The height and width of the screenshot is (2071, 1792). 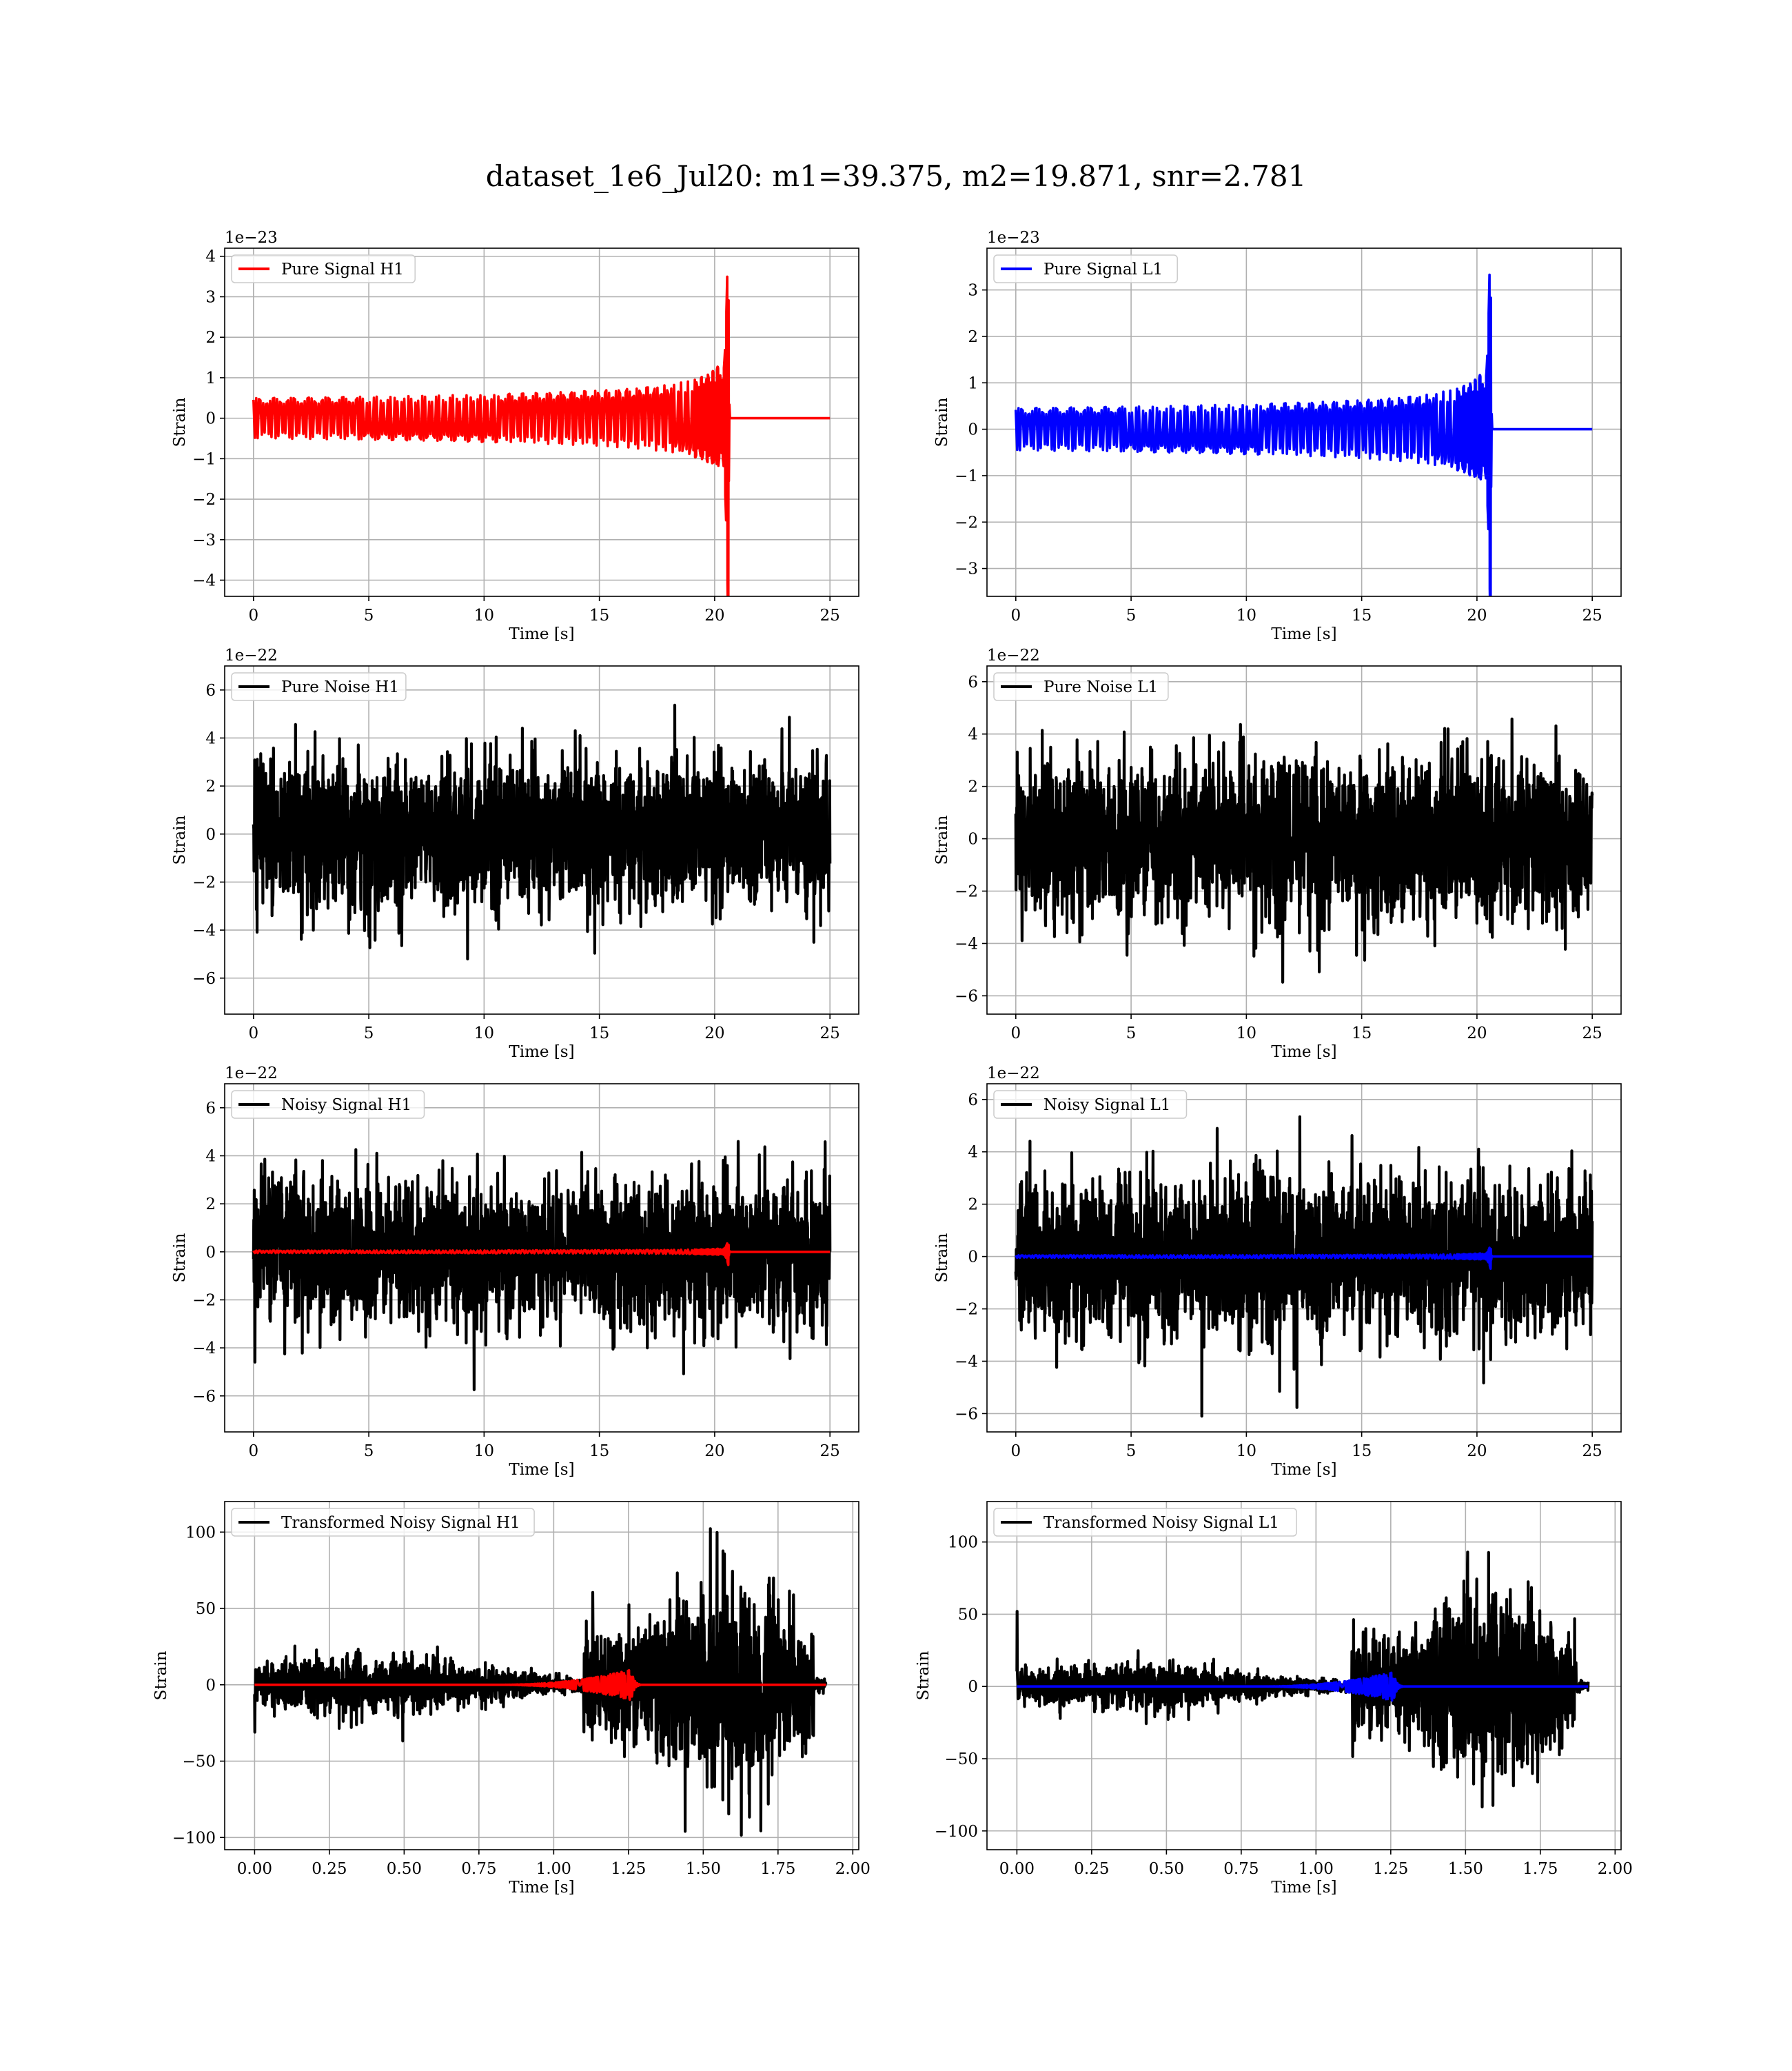 I want to click on legend-label: Noisy Signal H1, so click(x=346, y=1105).